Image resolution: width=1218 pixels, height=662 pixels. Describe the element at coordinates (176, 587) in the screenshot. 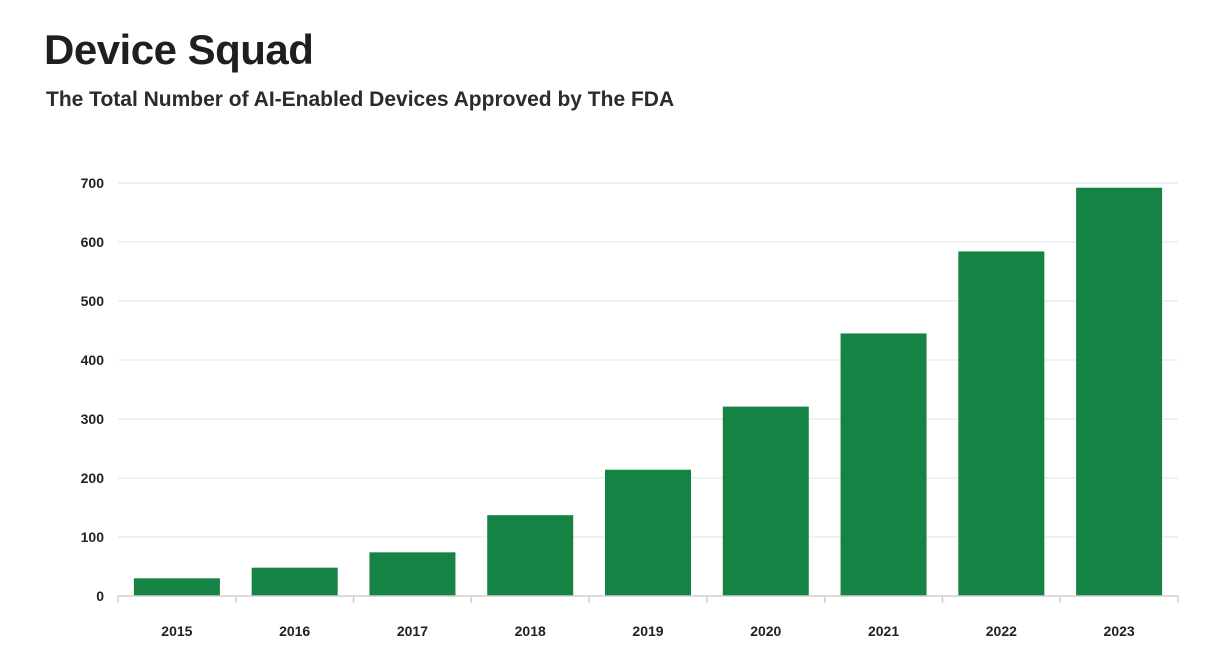

I see `bar-2015` at that location.